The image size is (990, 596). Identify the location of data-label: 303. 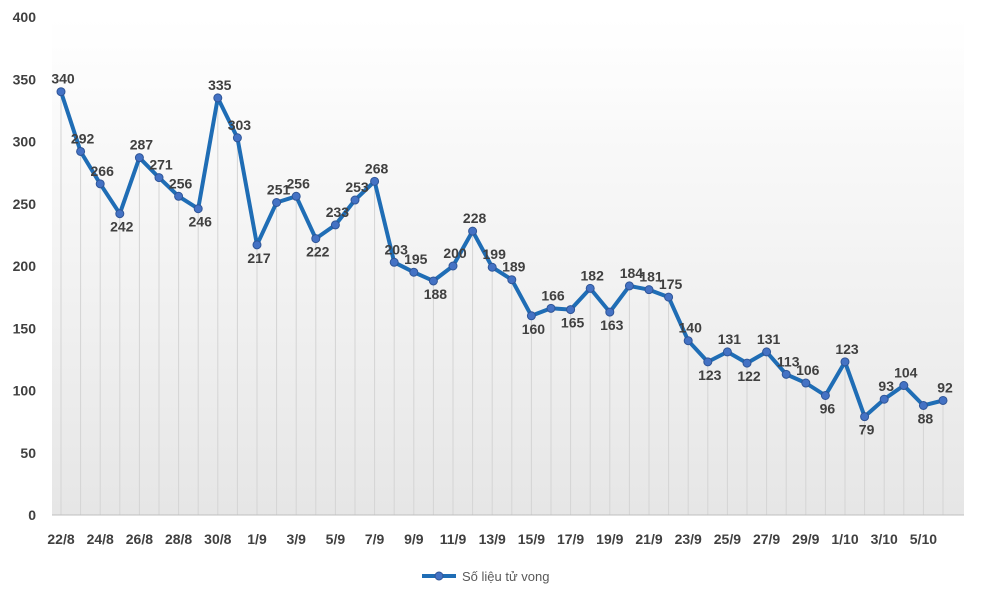
(240, 125).